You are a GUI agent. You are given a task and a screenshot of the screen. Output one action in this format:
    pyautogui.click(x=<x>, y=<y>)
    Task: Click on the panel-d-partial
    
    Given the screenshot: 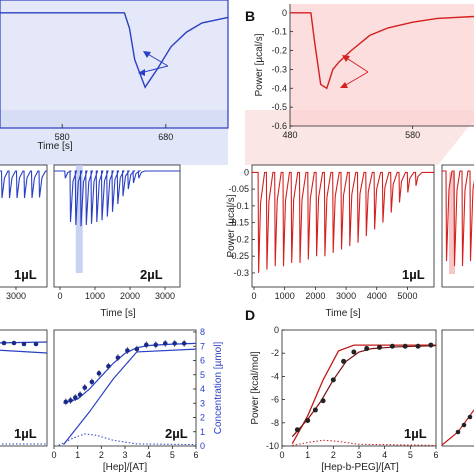 What is the action you would take?
    pyautogui.click(x=457, y=388)
    